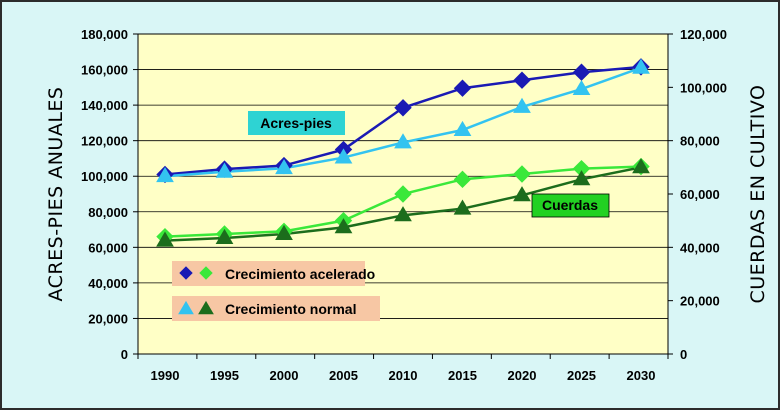  I want to click on y-right-tick-label: 80,000, so click(700, 141).